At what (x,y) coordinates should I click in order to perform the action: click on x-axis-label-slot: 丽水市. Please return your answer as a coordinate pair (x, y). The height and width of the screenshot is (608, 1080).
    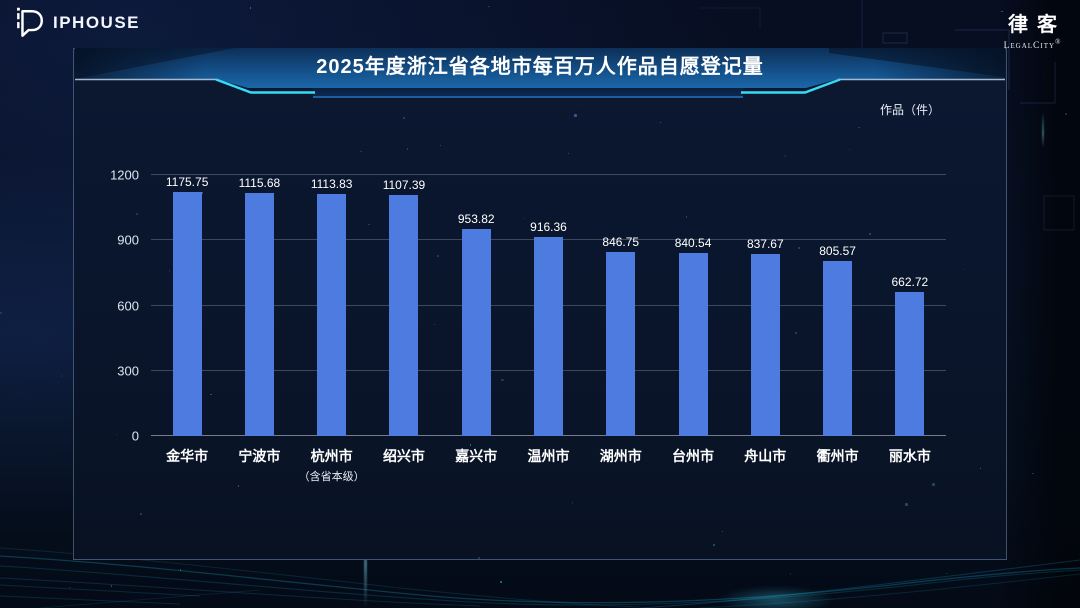
    Looking at the image, I should click on (910, 456).